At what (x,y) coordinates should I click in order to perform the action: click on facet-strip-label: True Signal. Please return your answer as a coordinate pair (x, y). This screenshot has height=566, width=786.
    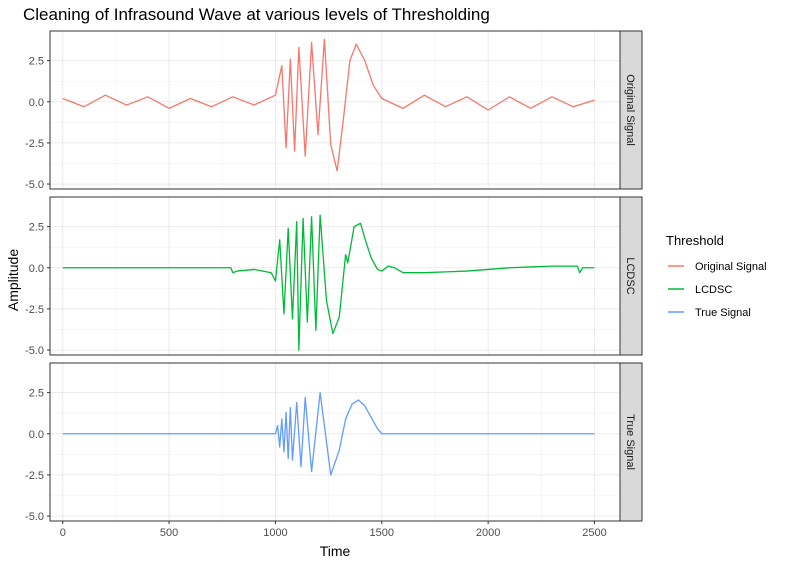
    Looking at the image, I should click on (630, 442).